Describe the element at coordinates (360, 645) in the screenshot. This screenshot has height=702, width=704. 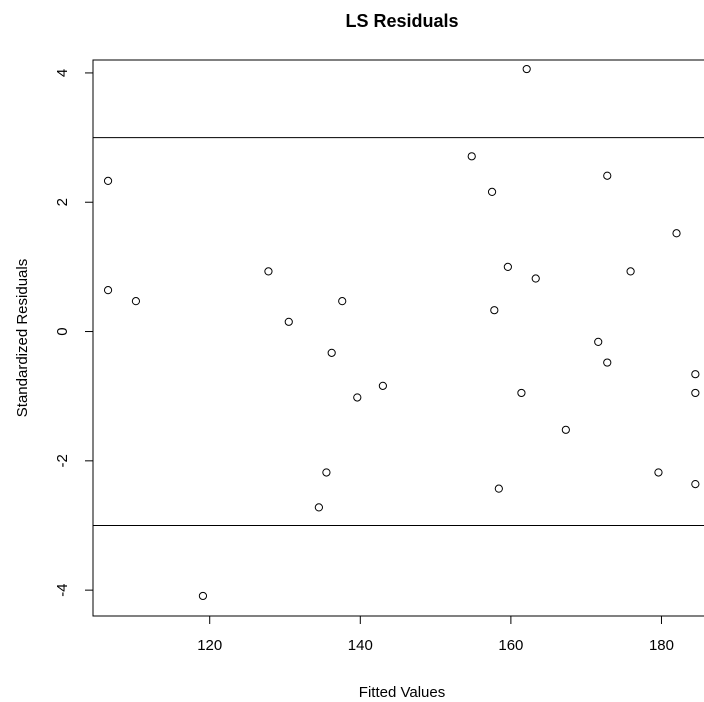
I see `x-tick-label: 140` at that location.